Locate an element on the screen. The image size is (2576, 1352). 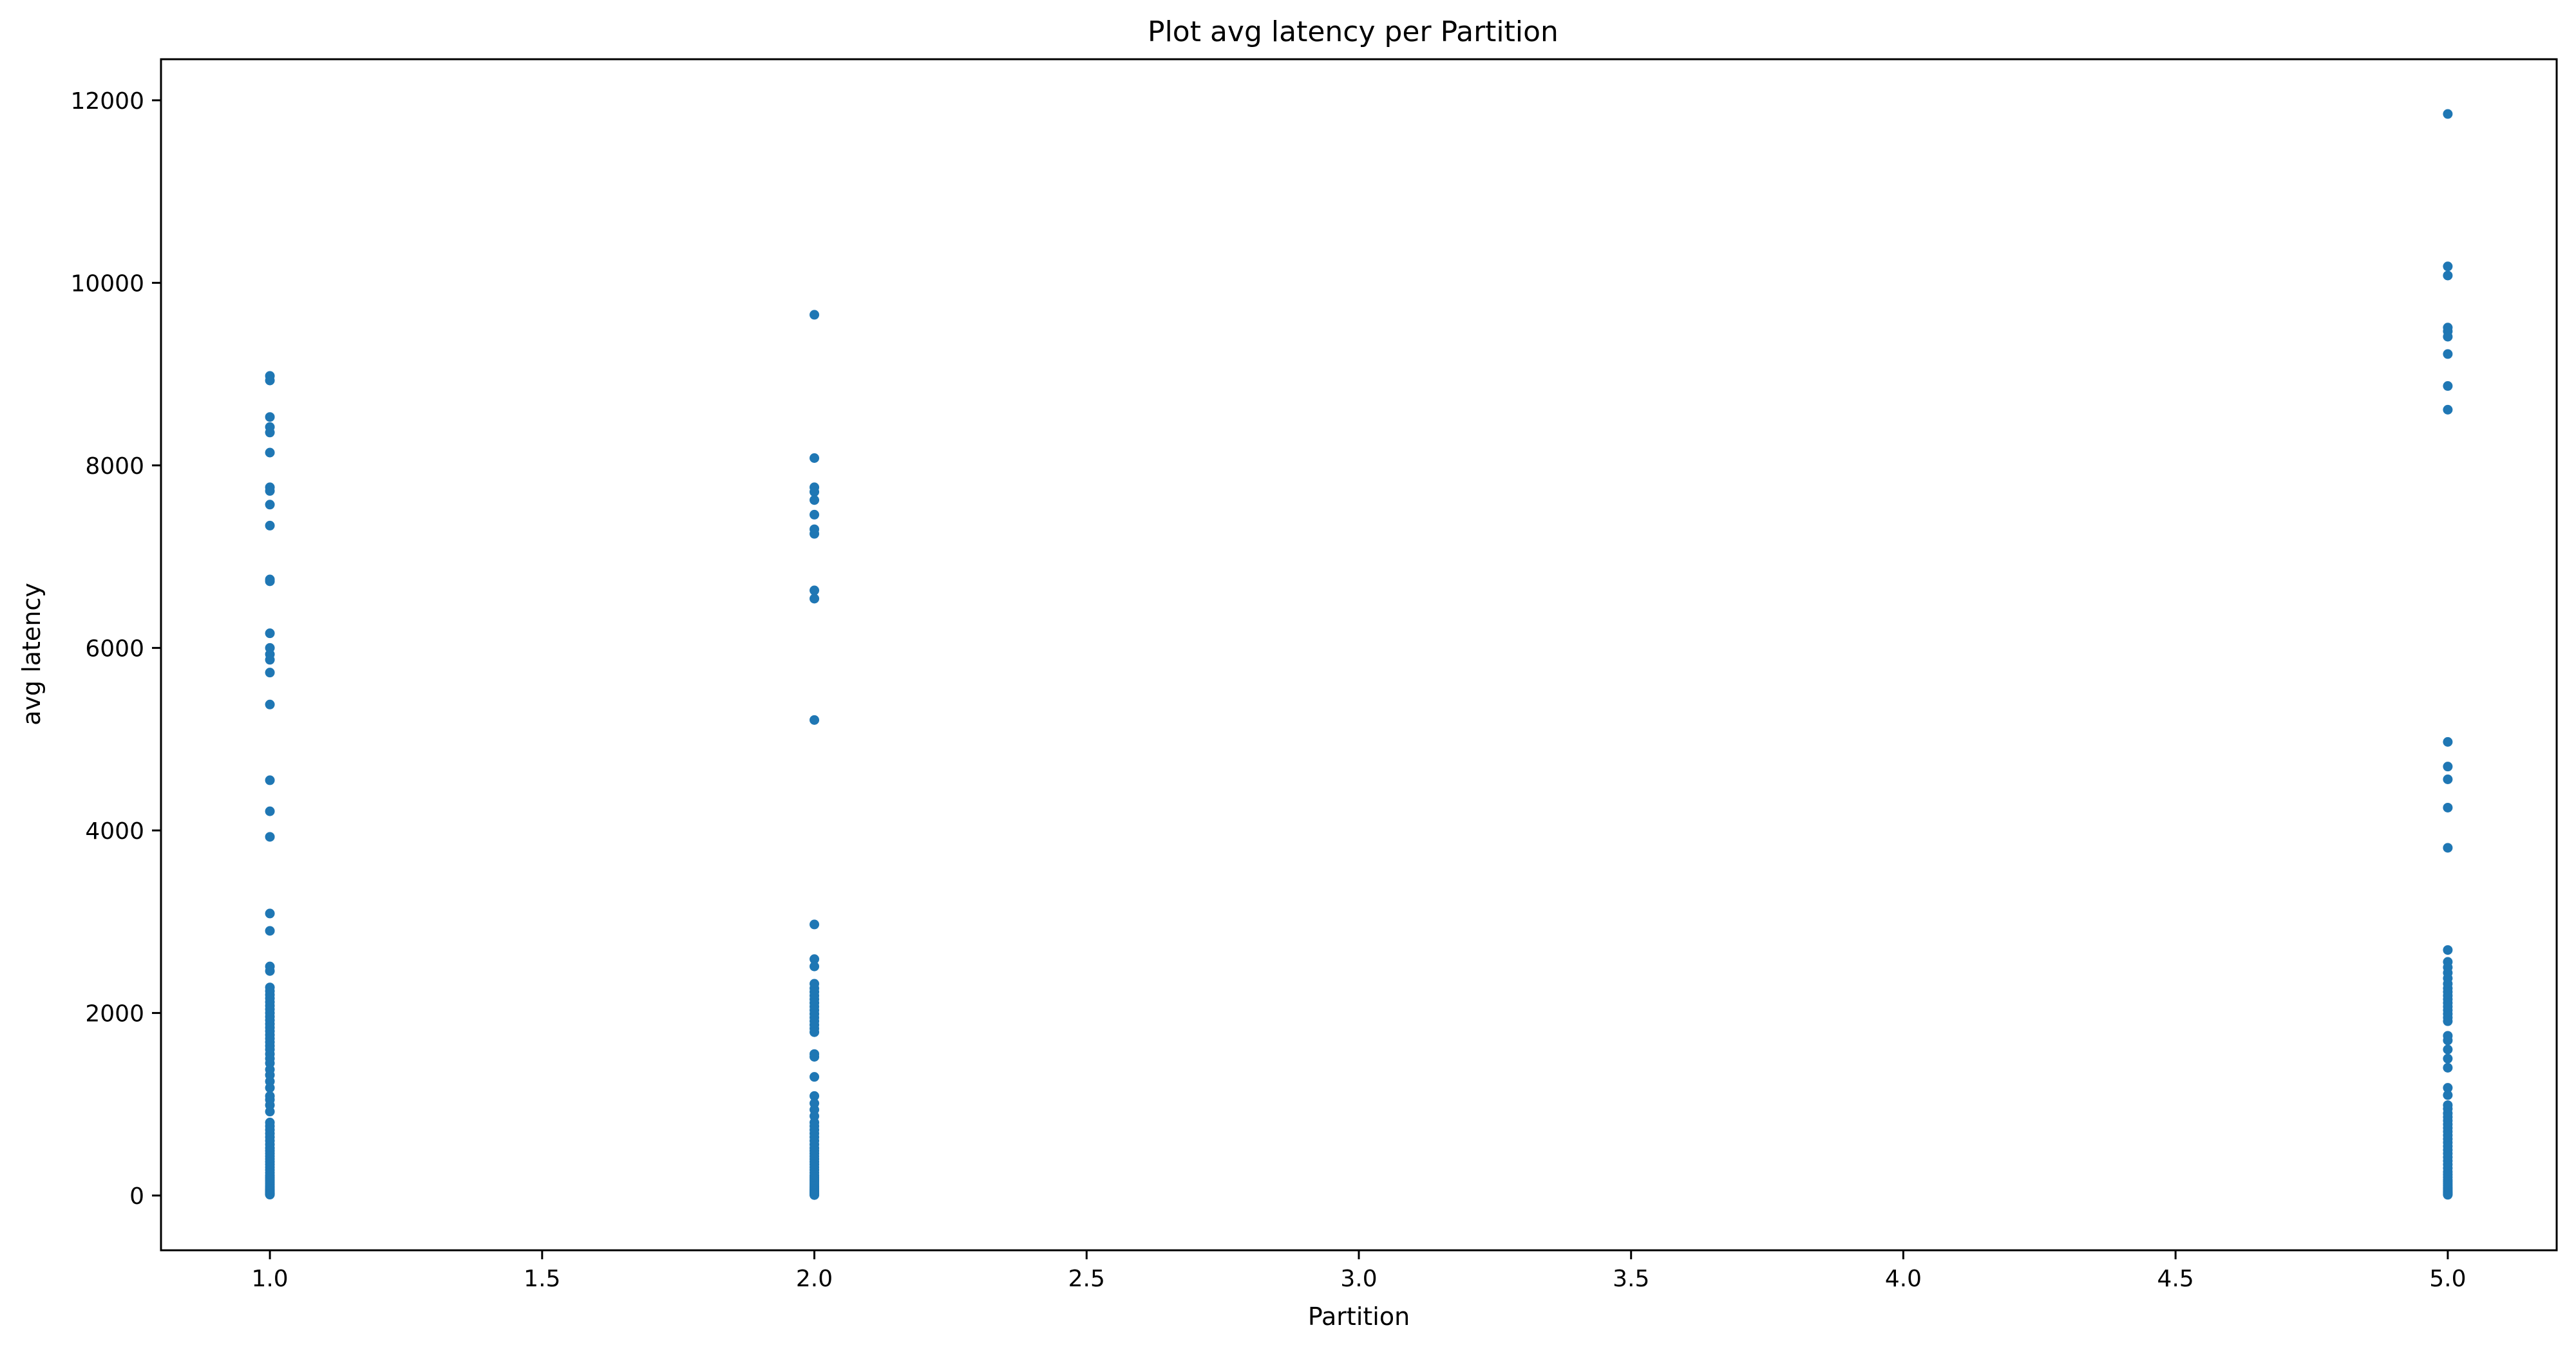
y-tick-label: 6000 is located at coordinates (115, 649).